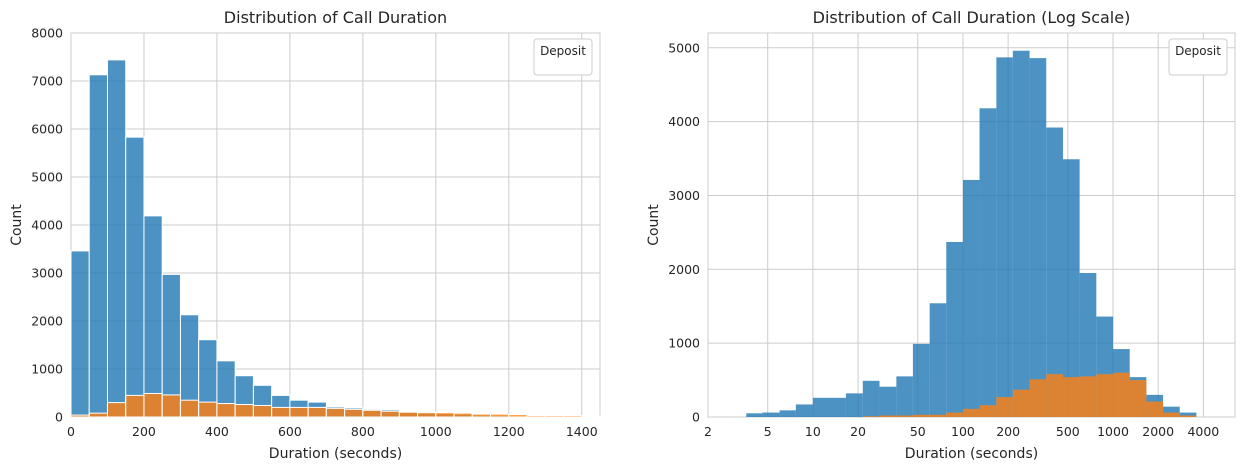 Image resolution: width=1243 pixels, height=471 pixels. Describe the element at coordinates (47, 81) in the screenshot. I see `y-tick-label: 7000` at that location.